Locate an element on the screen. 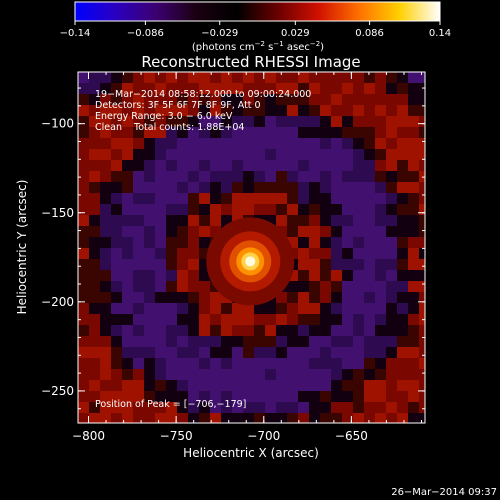 The width and height of the screenshot is (500, 500). colorbar-tick-label: −0.086 is located at coordinates (145, 33).